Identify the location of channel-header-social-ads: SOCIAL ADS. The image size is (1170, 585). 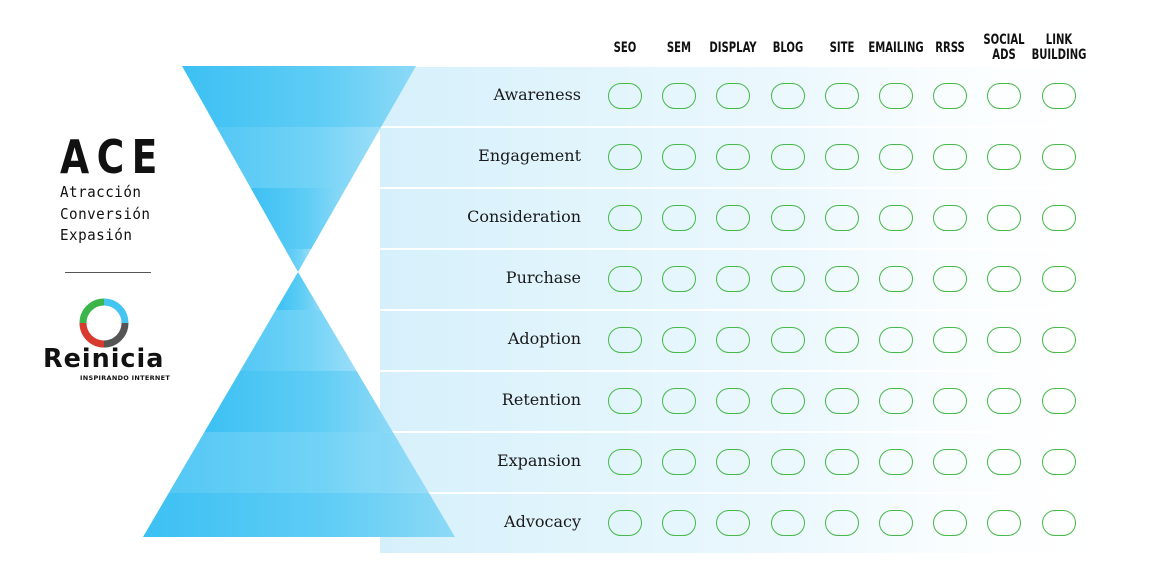
(1004, 48).